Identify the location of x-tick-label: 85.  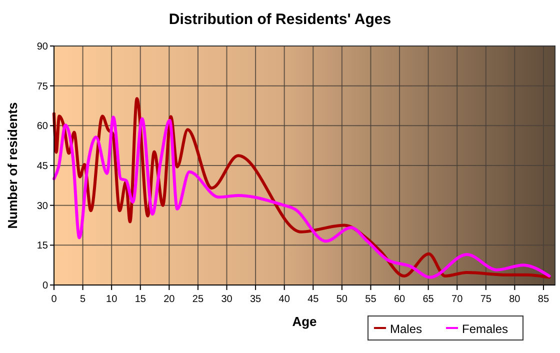
(544, 299).